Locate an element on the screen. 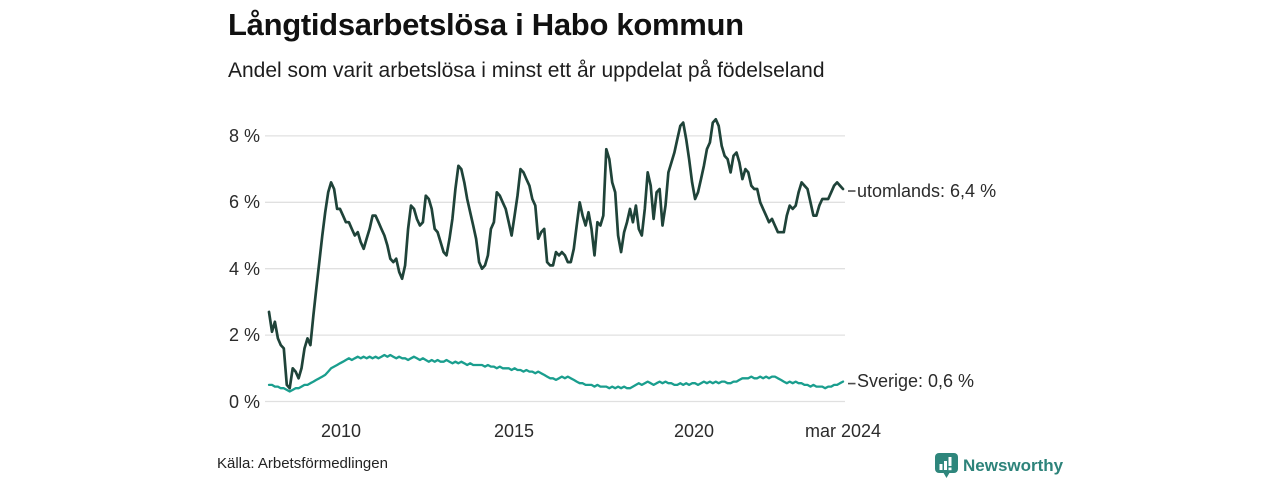 The width and height of the screenshot is (1280, 480). line-series-sverige is located at coordinates (556, 373).